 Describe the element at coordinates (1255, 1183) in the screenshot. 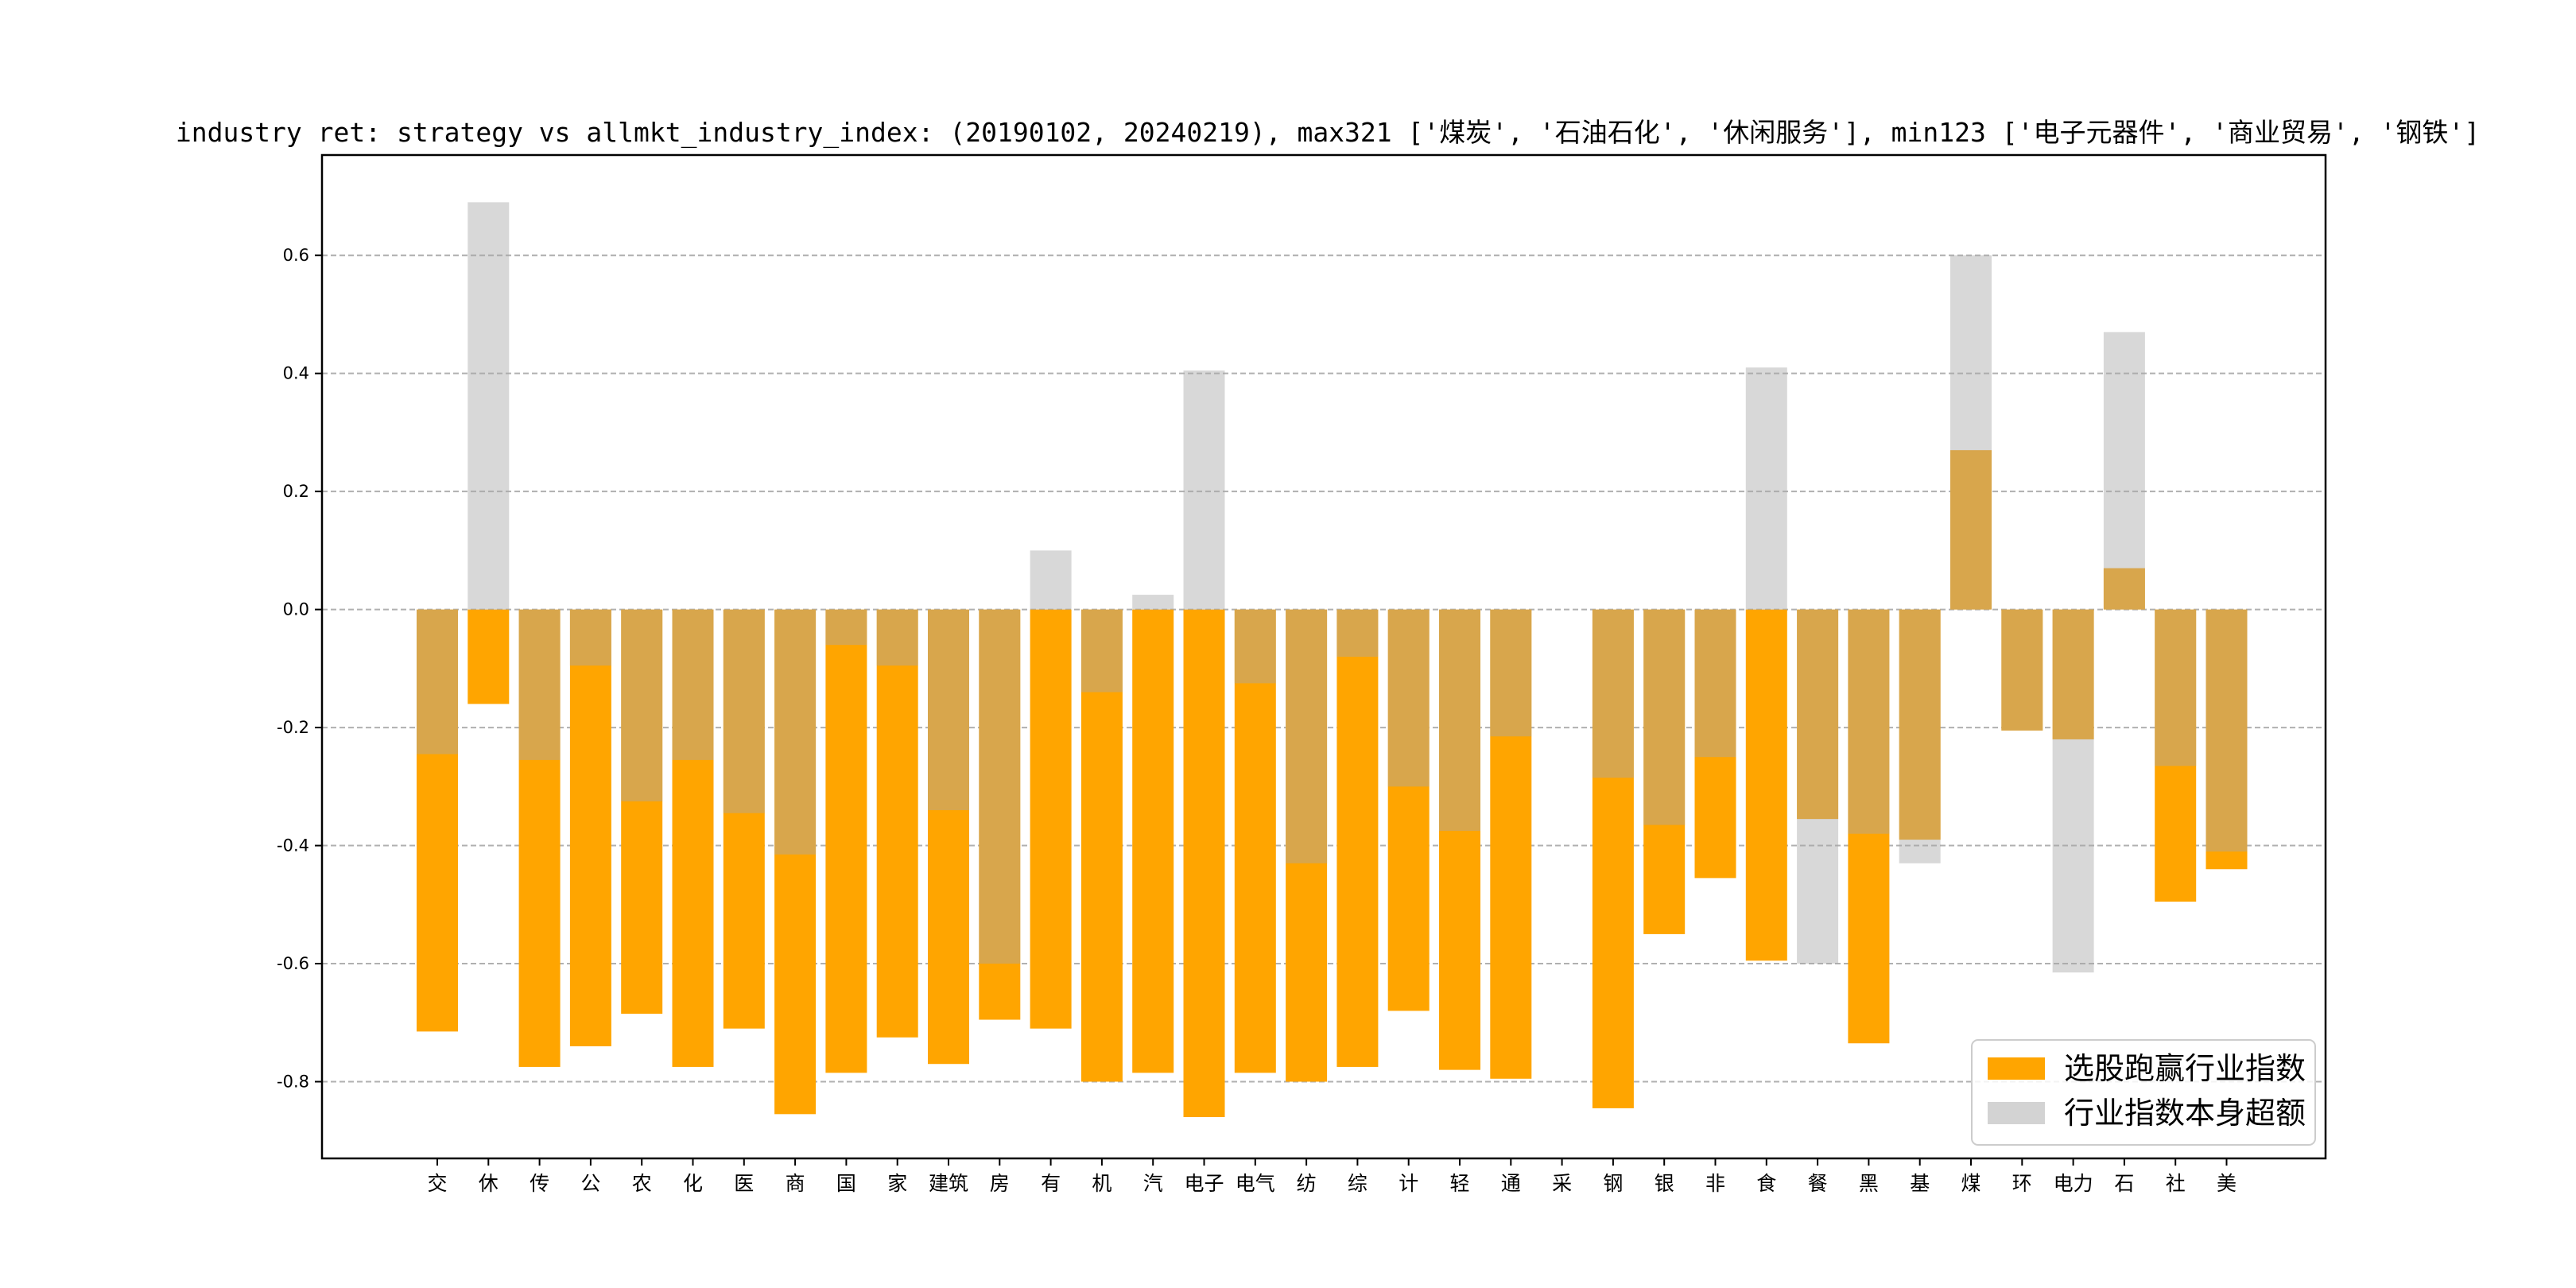

I see `x-tick-label: 电气` at that location.